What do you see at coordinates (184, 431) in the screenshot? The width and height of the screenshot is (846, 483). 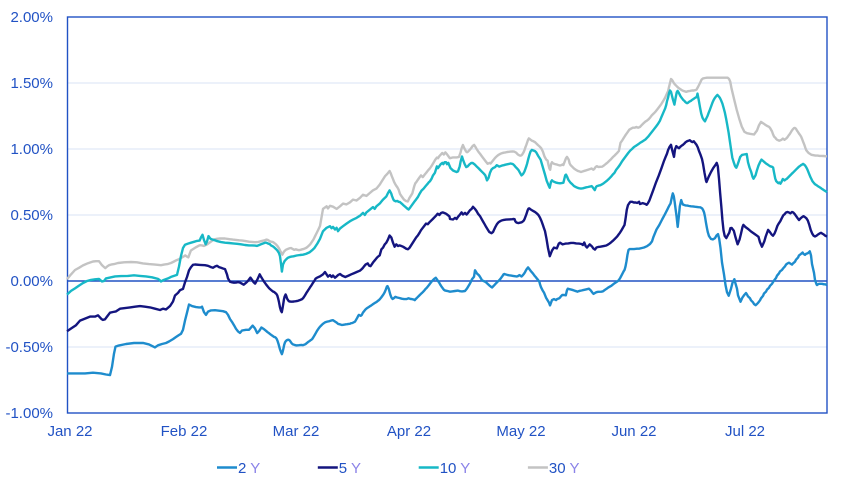 I see `svg-text: Feb 22` at bounding box center [184, 431].